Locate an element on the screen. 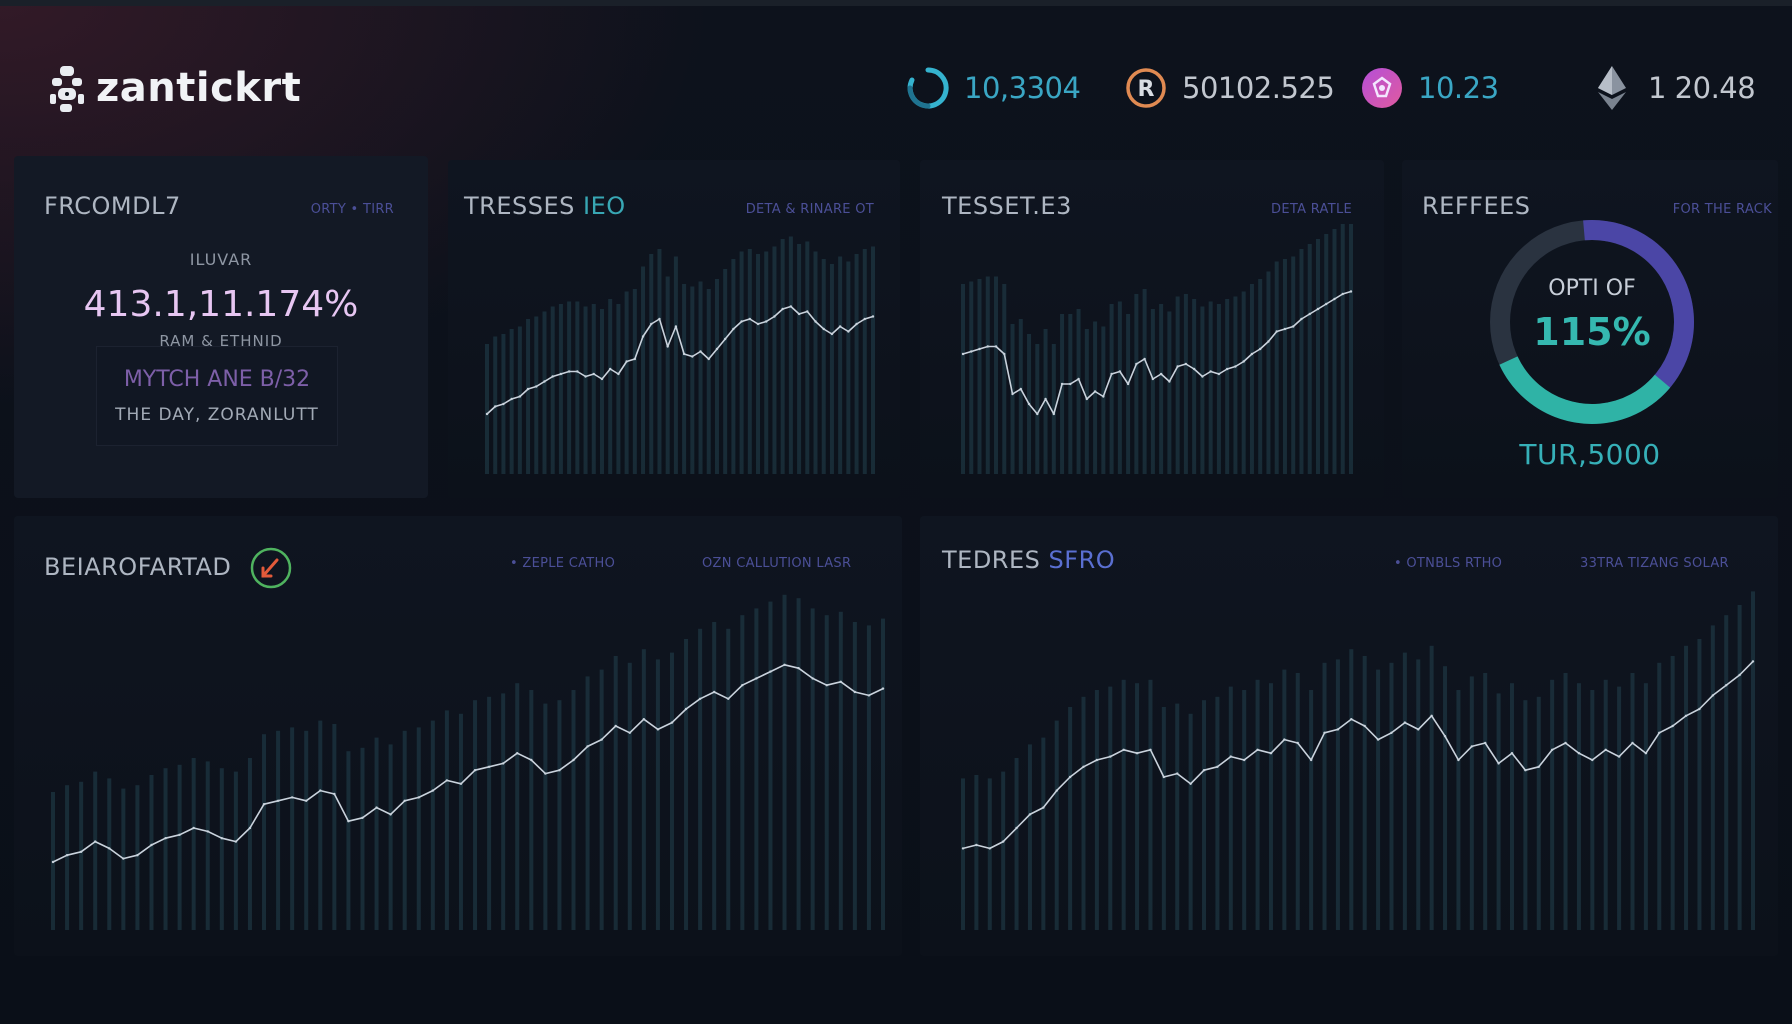  stat-r-coin: R 50102.525 is located at coordinates (1229, 88).